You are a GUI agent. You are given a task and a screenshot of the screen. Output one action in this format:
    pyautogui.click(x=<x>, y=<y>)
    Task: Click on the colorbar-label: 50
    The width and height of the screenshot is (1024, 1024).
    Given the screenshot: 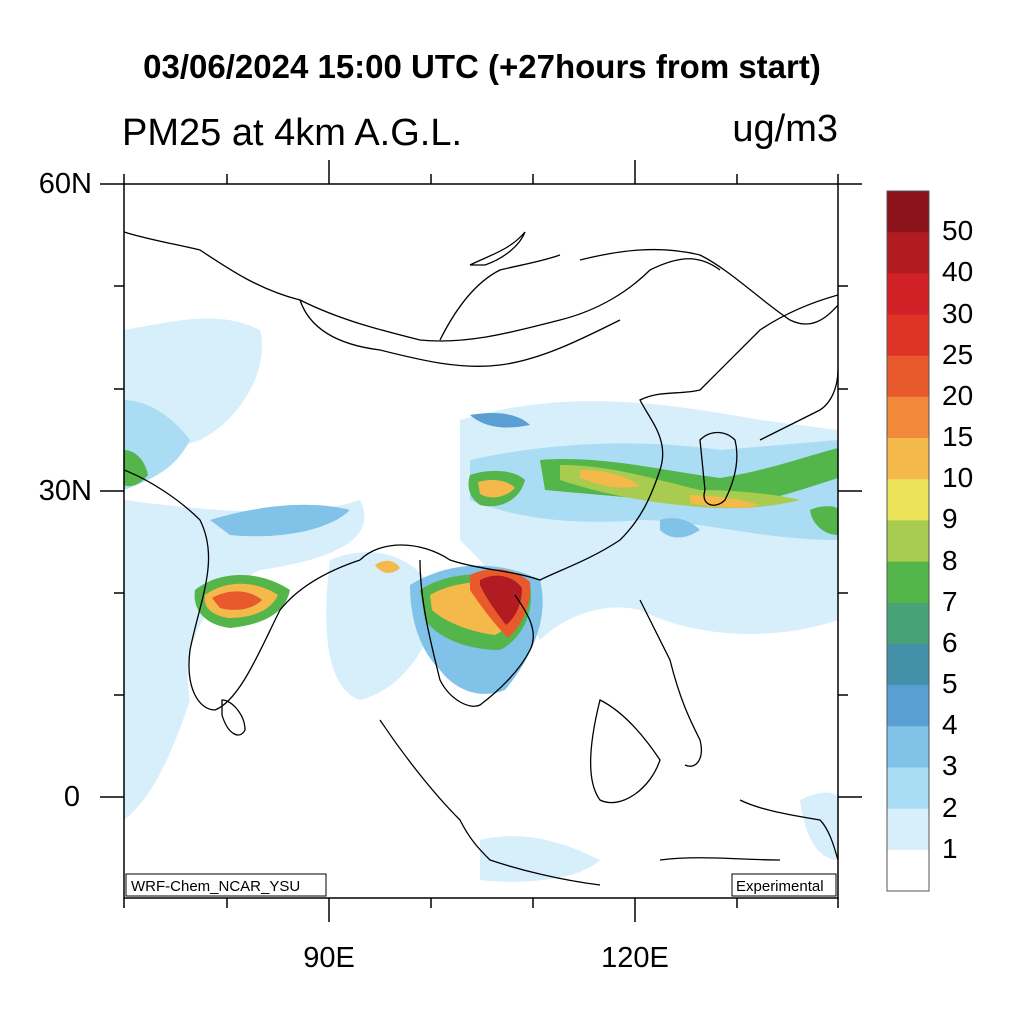 What is the action you would take?
    pyautogui.click(x=958, y=231)
    